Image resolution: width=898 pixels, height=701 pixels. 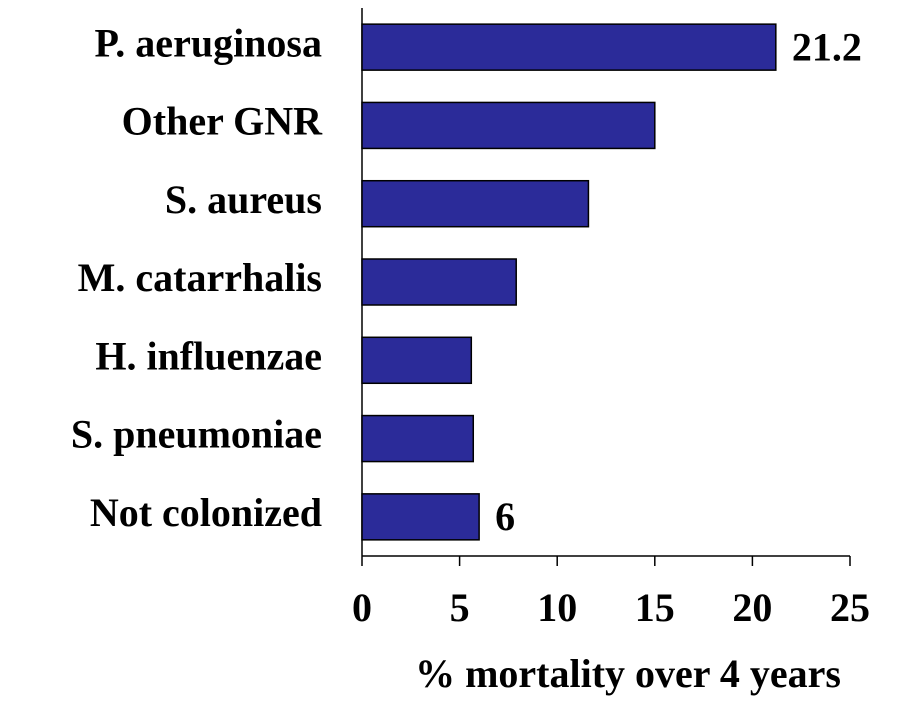 I want to click on x-axis-title: % mortality over 4 years, so click(x=628, y=673).